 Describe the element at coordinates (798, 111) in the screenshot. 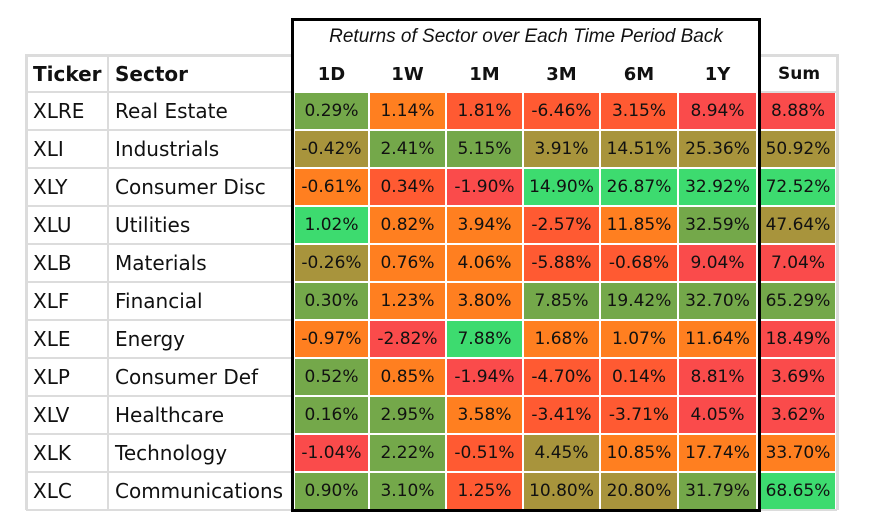

I see `sum-cell: 8.88%` at that location.